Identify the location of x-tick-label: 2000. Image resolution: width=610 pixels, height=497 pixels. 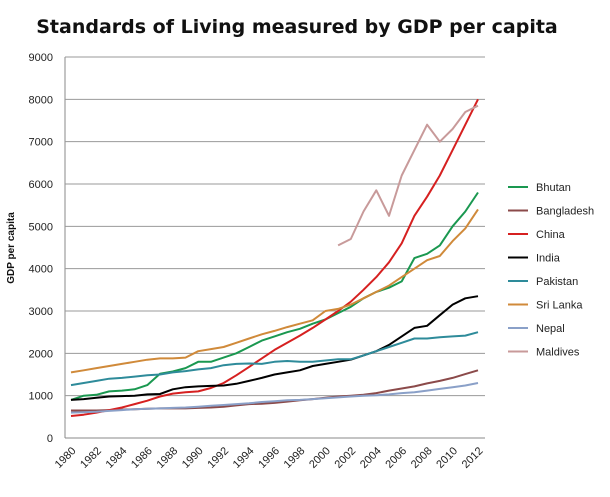
(320, 458).